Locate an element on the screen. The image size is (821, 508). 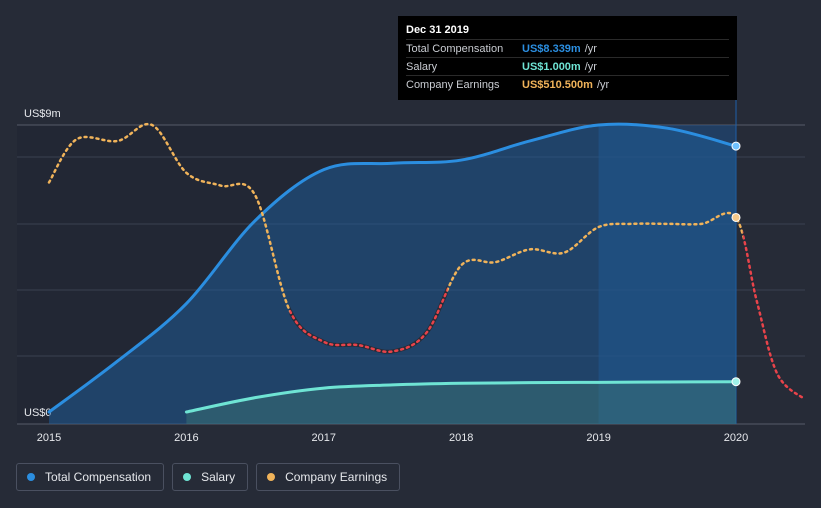
tooltip-label: Company Earnings is located at coordinates (453, 84).